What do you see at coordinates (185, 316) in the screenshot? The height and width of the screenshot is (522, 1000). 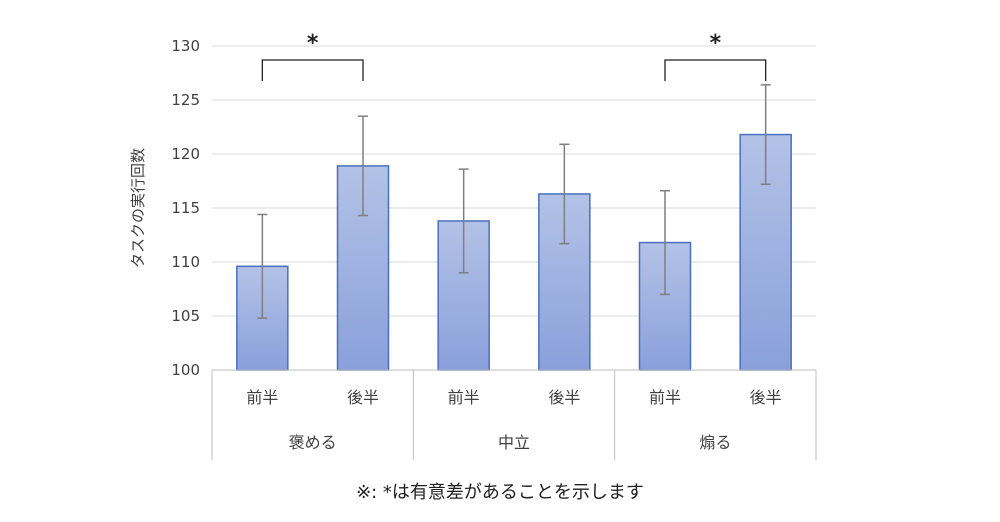 I see `y-tick-label: 105` at bounding box center [185, 316].